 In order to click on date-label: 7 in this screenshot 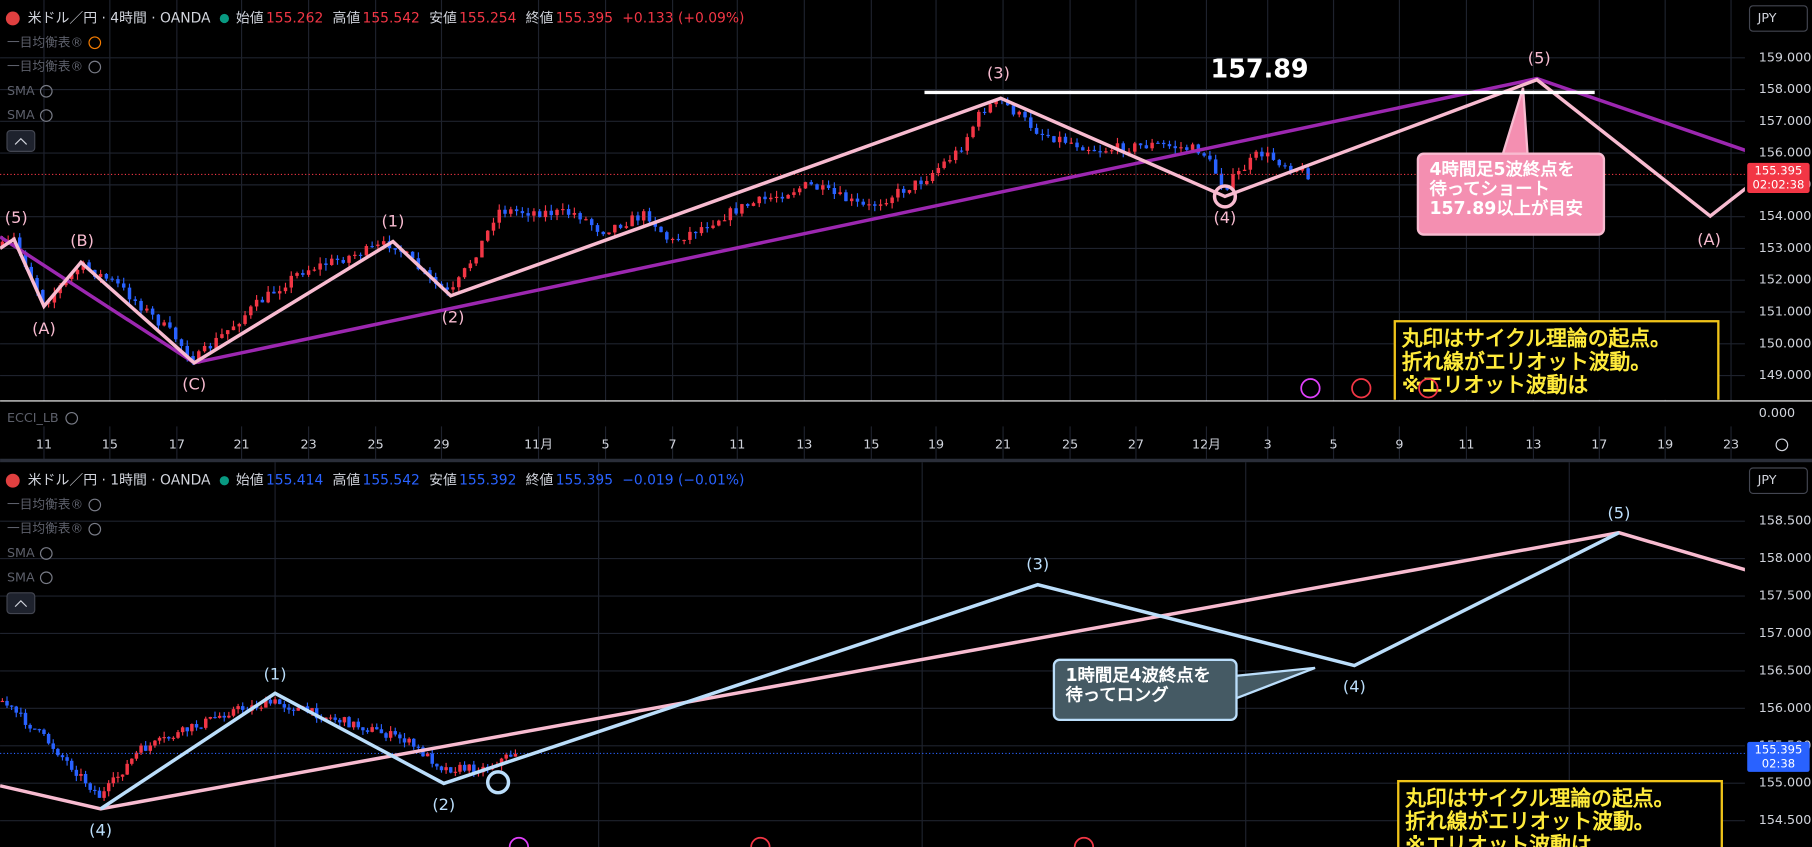, I will do `click(673, 443)`.